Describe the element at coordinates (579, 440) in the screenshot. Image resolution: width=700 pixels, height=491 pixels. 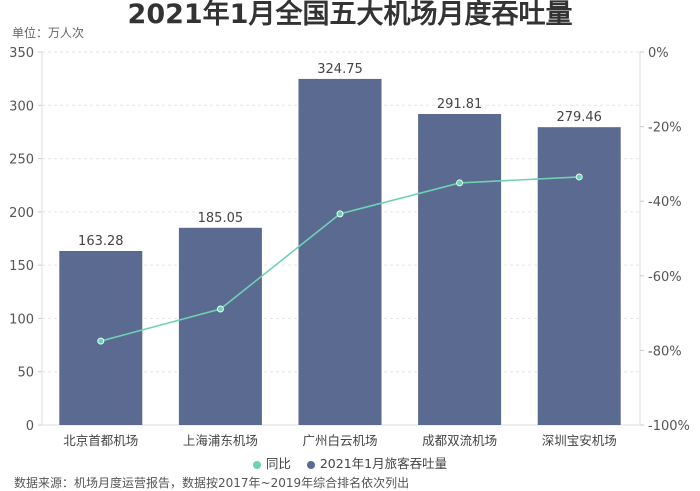
I see `x-tick-label: 深圳宝安机场` at that location.